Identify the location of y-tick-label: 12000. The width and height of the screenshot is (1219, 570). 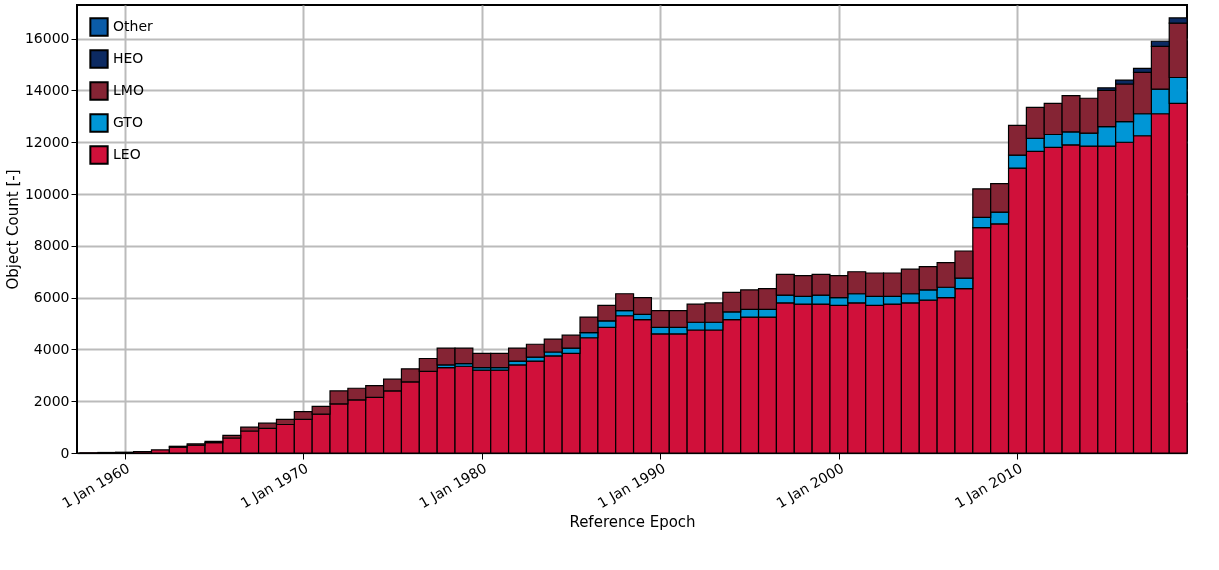
(47, 141).